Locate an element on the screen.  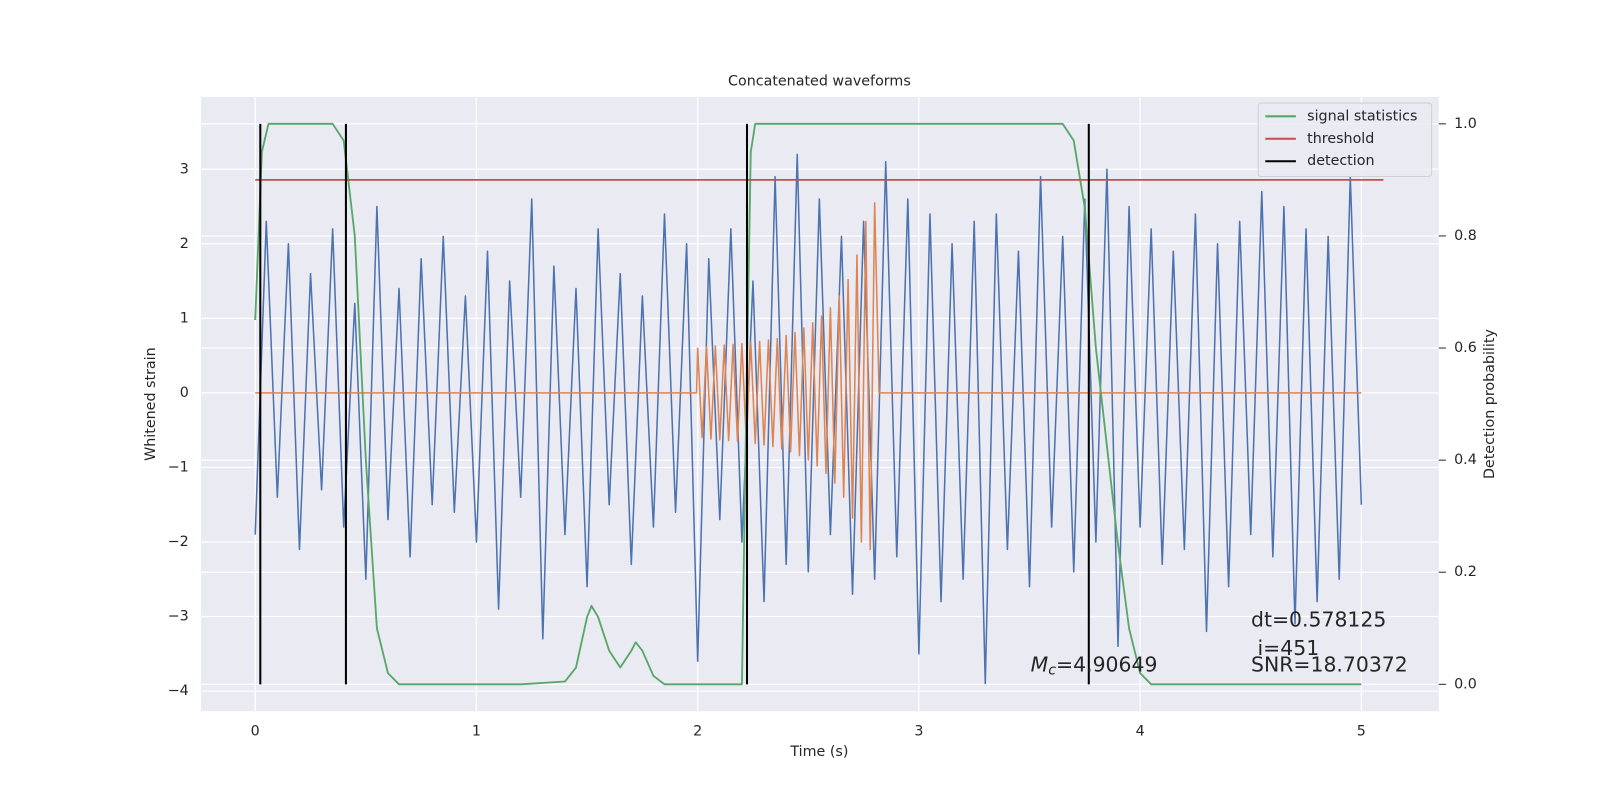
y-tick-label: −4 is located at coordinates (178, 691).